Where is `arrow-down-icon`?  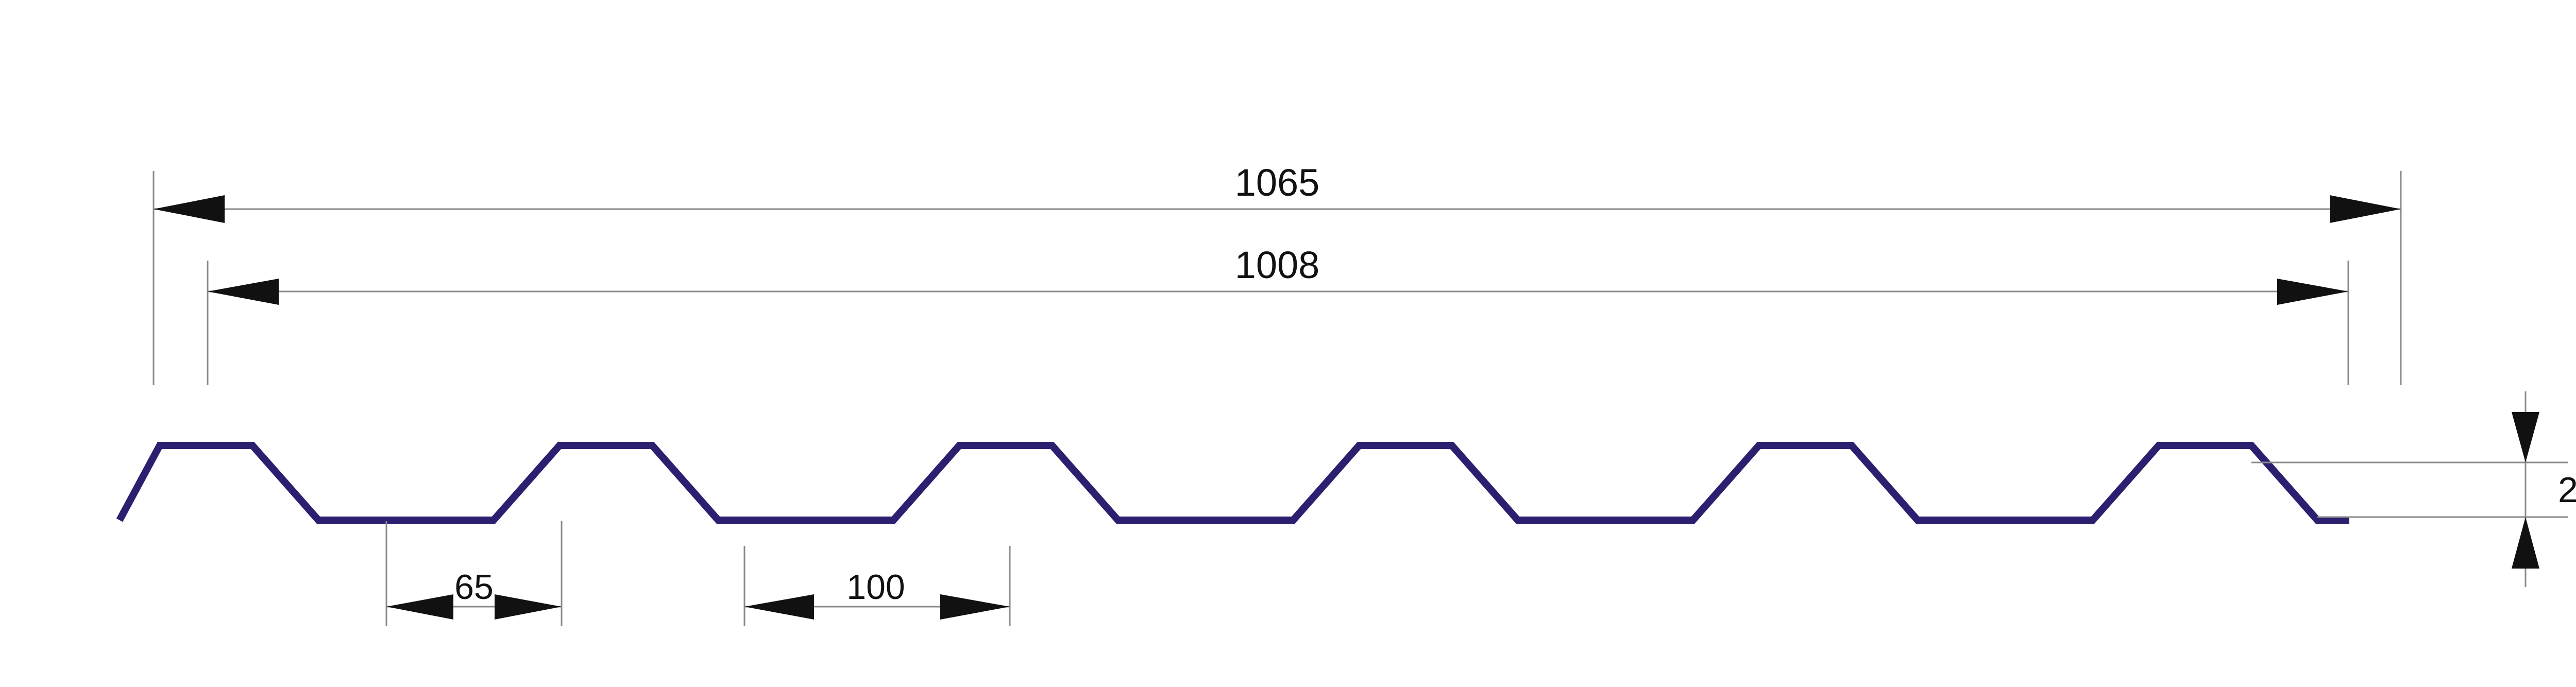
arrow-down-icon is located at coordinates (2526, 437).